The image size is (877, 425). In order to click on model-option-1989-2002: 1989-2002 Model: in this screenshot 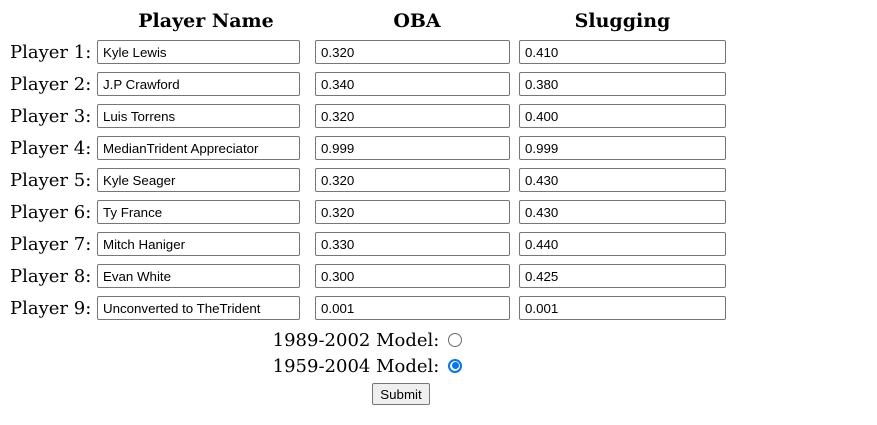, I will do `click(367, 341)`.